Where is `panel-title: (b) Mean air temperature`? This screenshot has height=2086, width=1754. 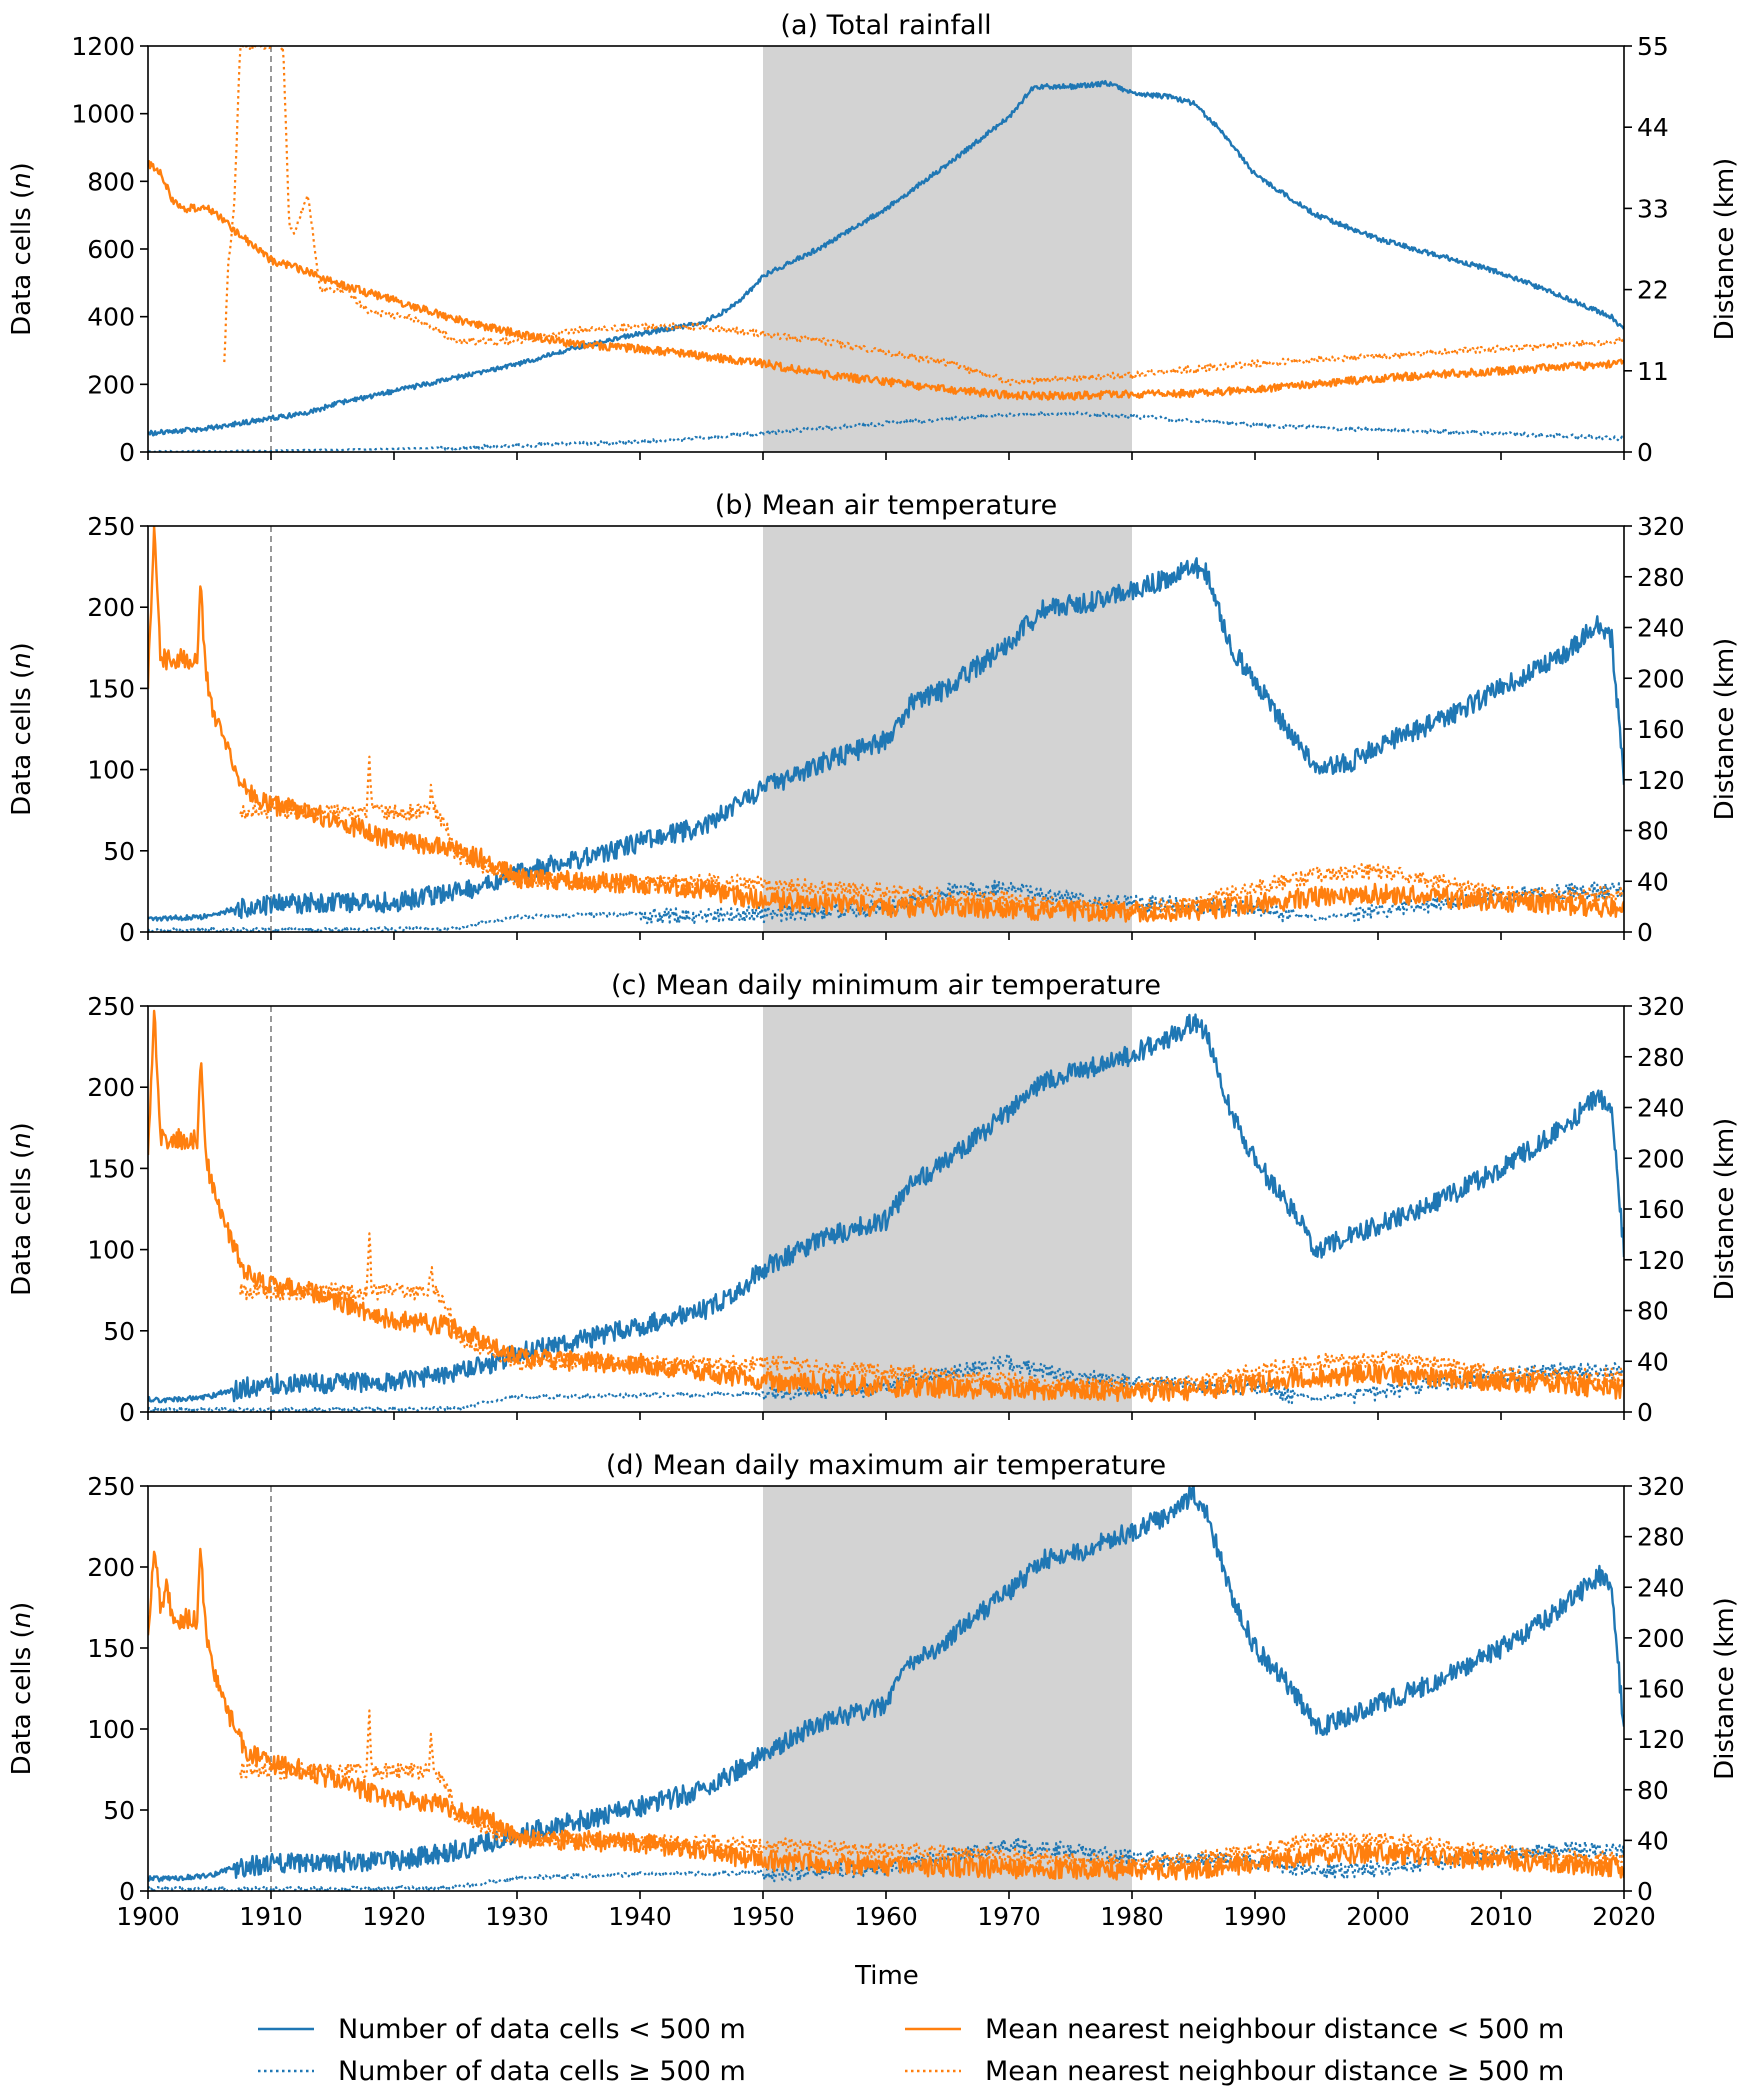 panel-title: (b) Mean air temperature is located at coordinates (886, 505).